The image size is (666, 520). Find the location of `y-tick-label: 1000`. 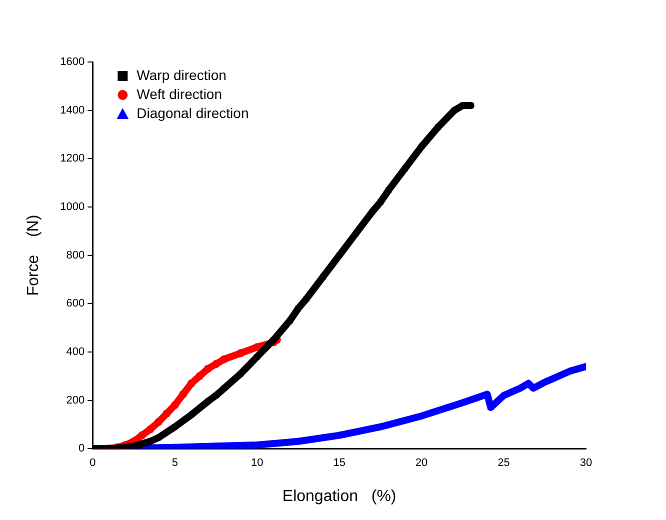

y-tick-label: 1000 is located at coordinates (72, 207).